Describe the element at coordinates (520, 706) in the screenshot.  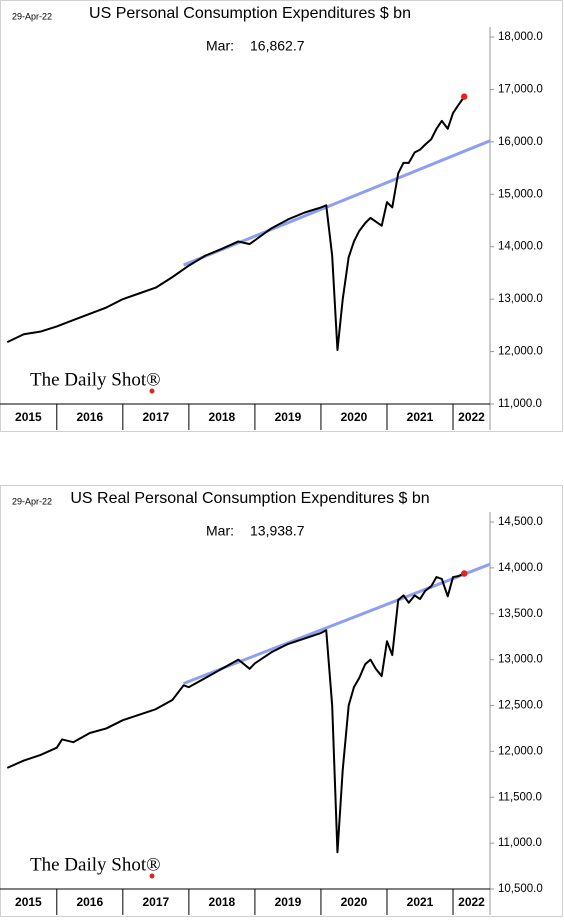
I see `y-tick-label: 12,500.0` at that location.